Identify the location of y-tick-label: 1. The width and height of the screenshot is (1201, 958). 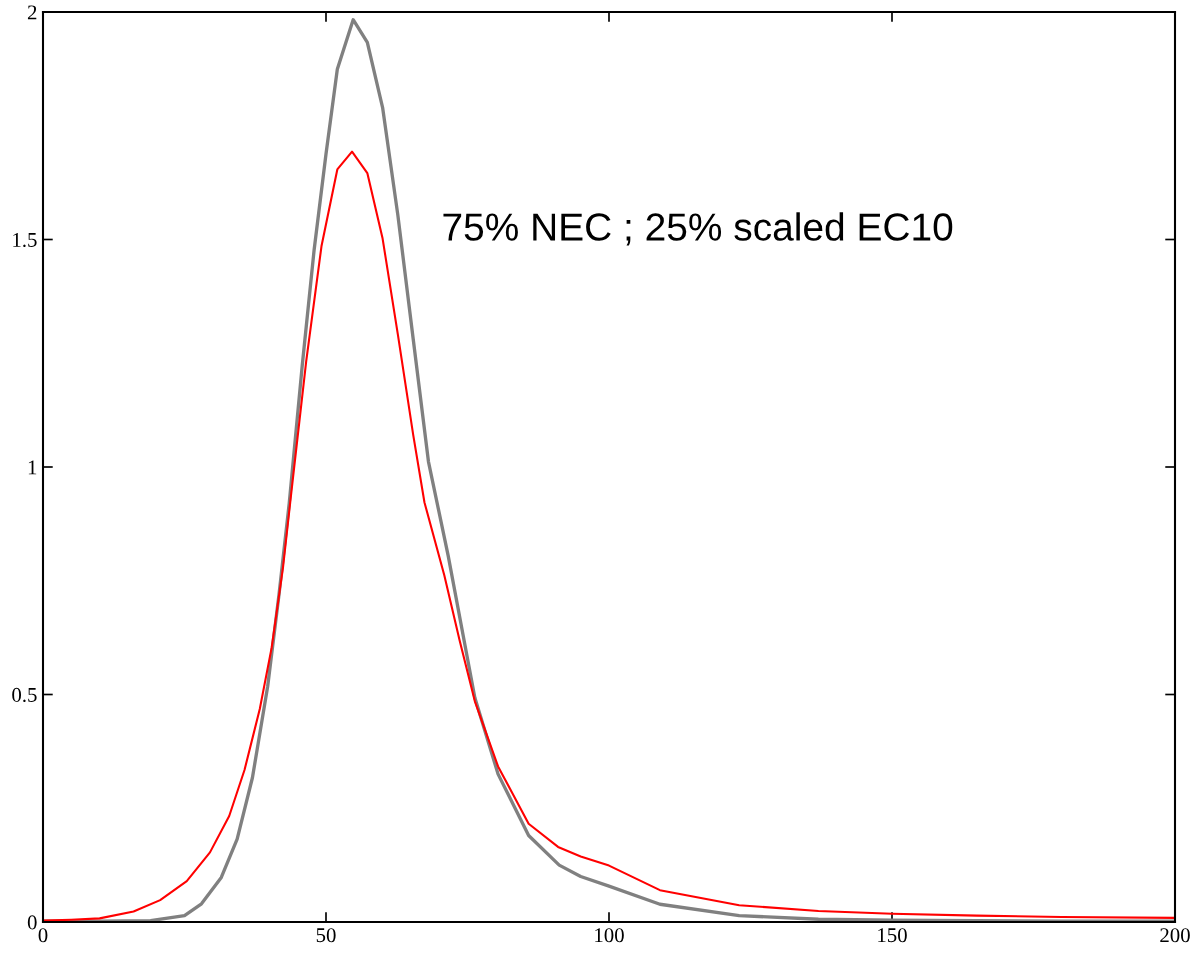
(32, 467).